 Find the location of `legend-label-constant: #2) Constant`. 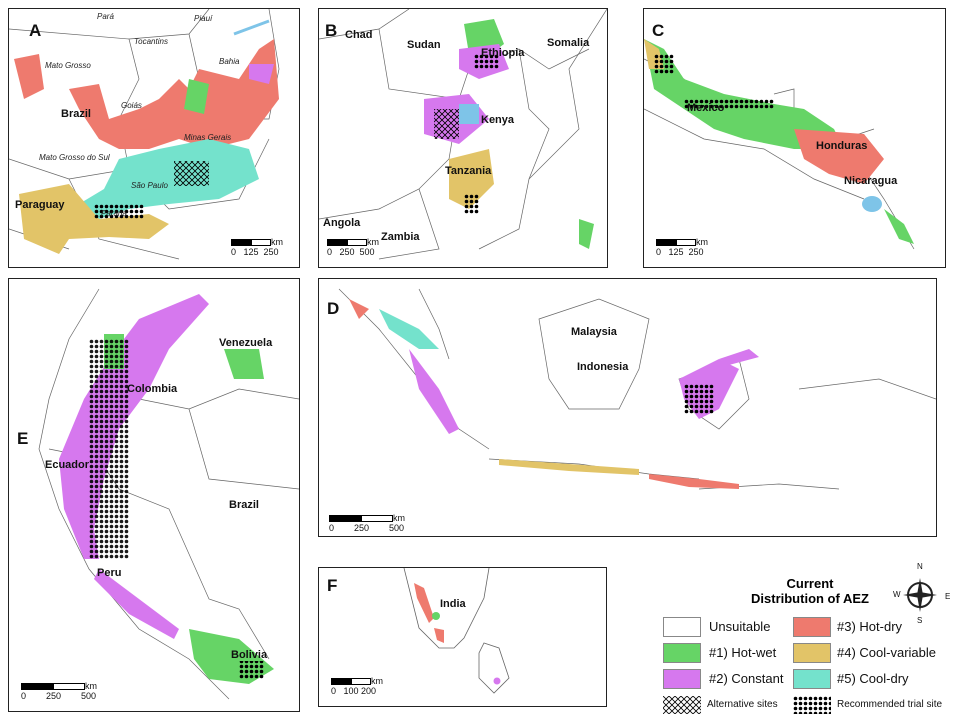

legend-label-constant: #2) Constant is located at coordinates (746, 678).